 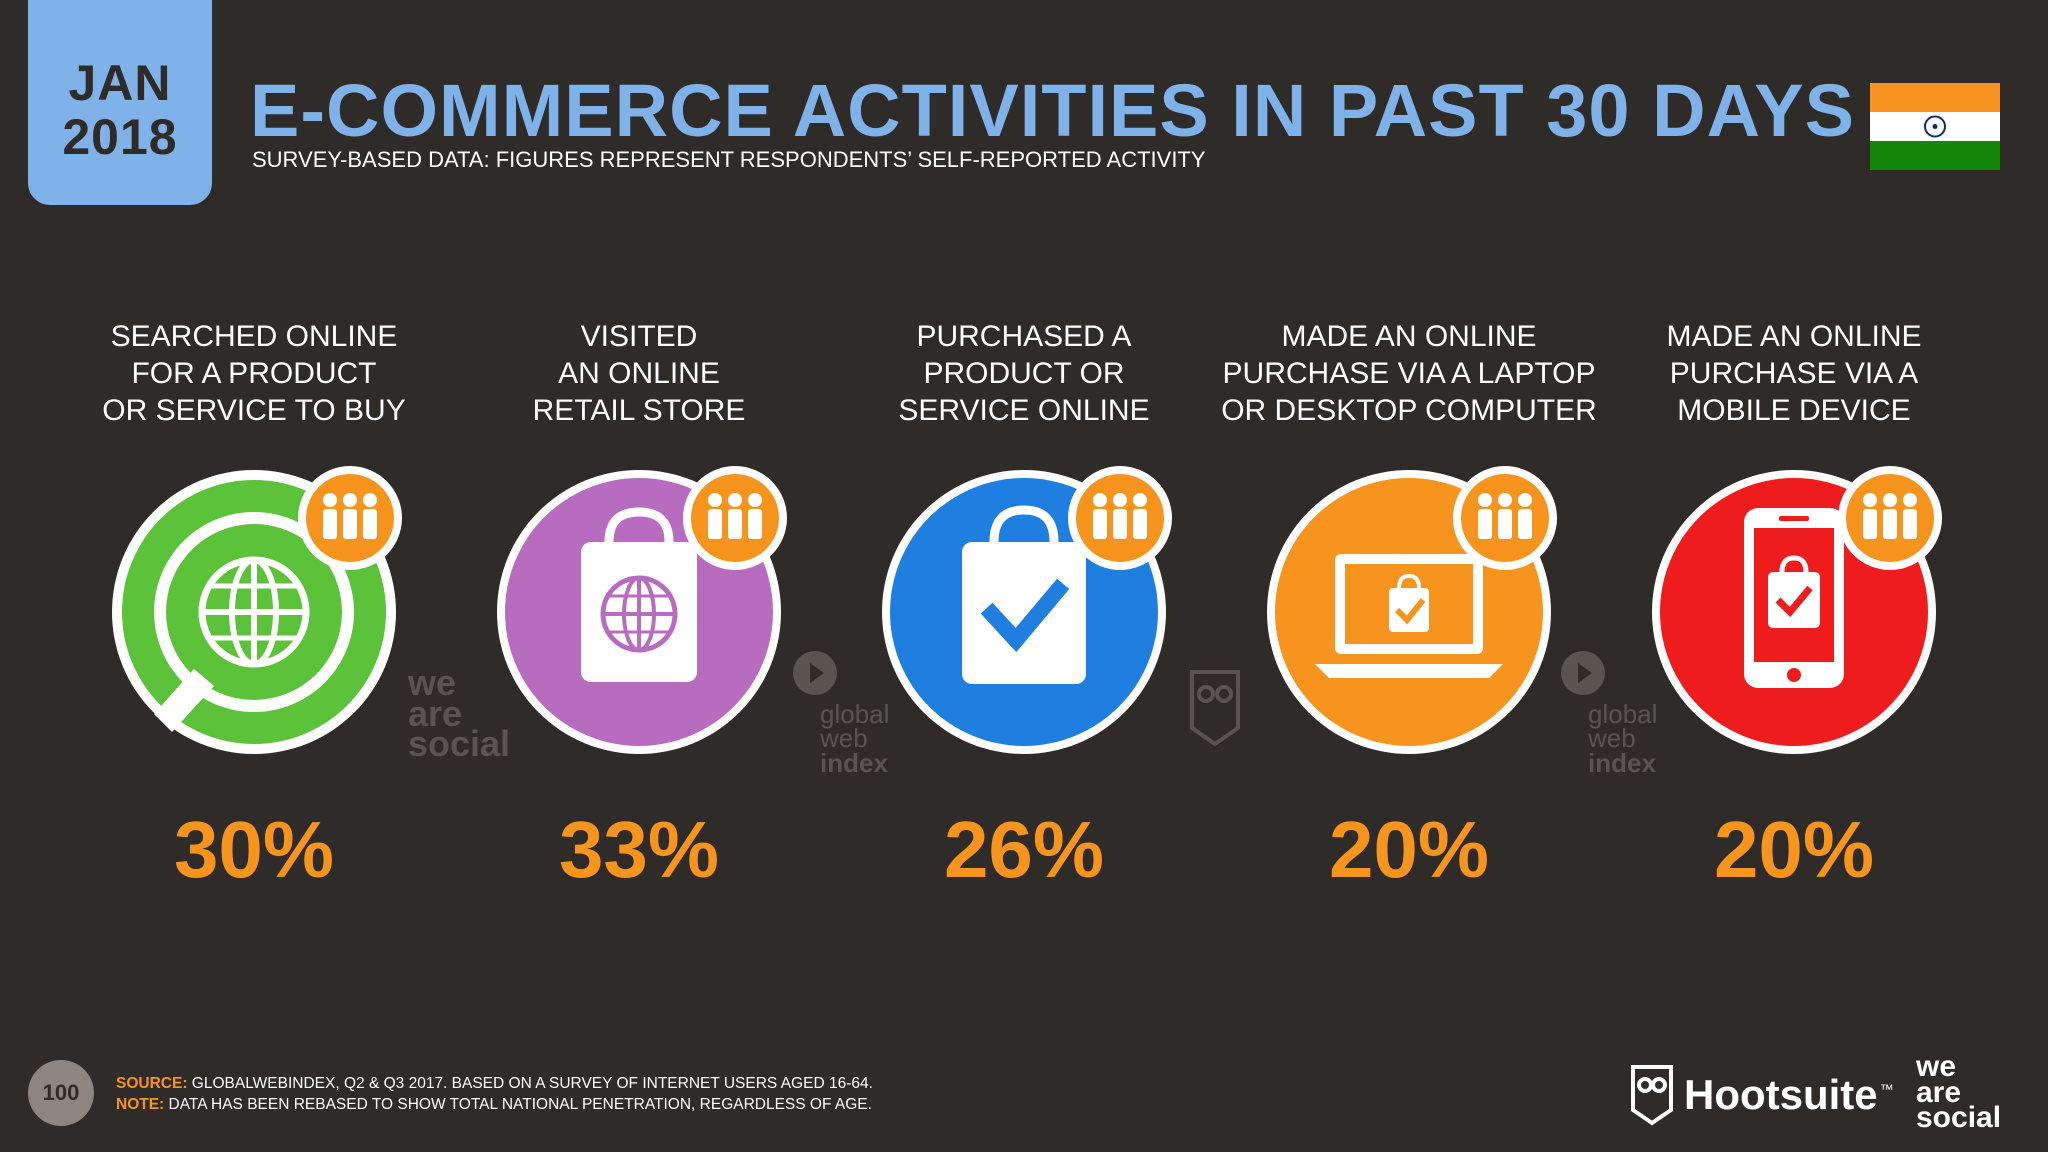 I want to click on activity-item-visited-store: VISITED AN ONLINE RETAIL STORE, so click(x=639, y=604).